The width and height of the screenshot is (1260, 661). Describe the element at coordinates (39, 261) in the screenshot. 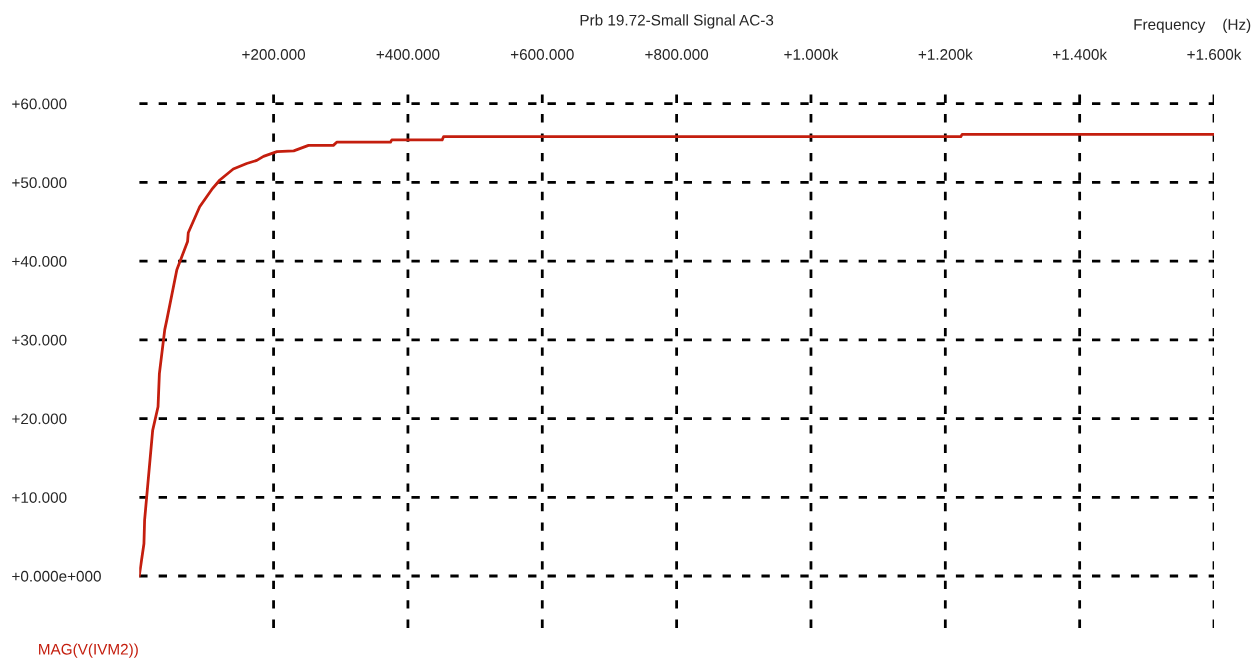

I see `y-tick-label: +40.000` at that location.